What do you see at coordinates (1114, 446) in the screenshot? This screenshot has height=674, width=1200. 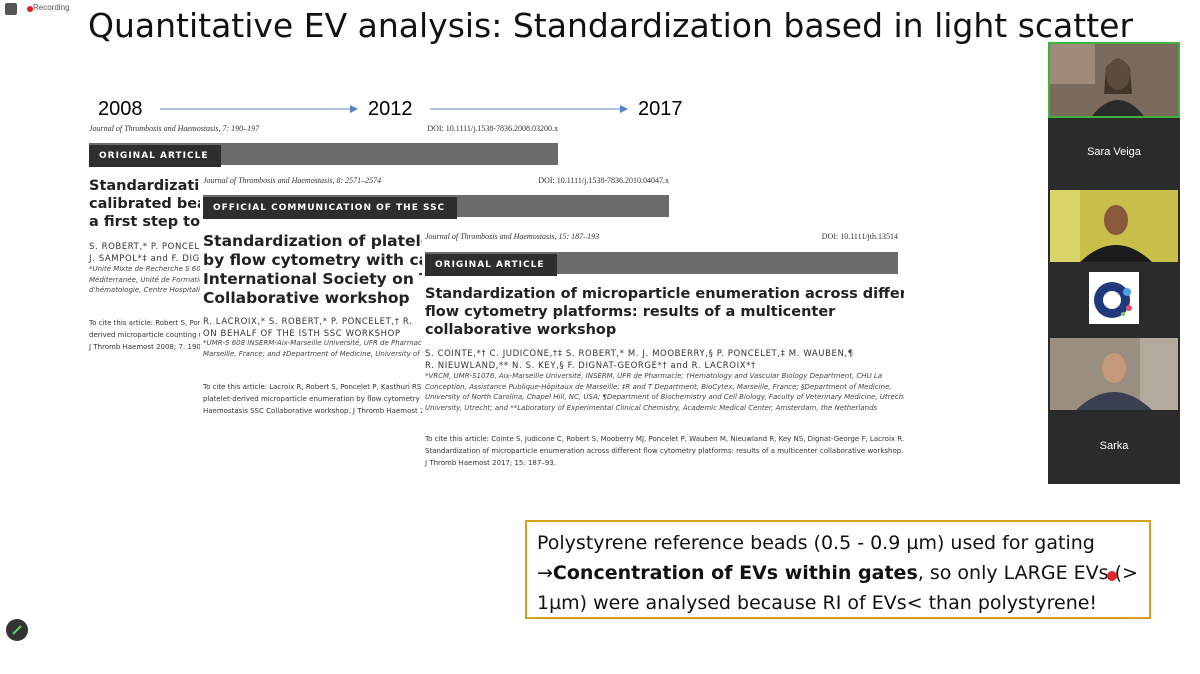 I see `participant-name: Sarka` at bounding box center [1114, 446].